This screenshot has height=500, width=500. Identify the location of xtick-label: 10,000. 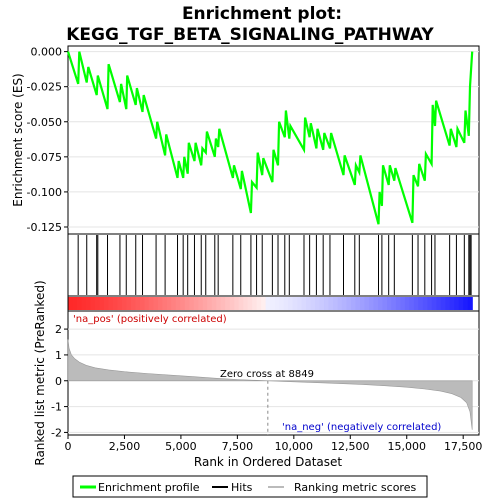
(294, 446).